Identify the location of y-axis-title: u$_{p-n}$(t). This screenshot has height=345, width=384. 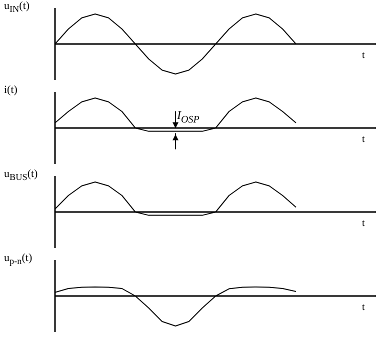
(18, 259).